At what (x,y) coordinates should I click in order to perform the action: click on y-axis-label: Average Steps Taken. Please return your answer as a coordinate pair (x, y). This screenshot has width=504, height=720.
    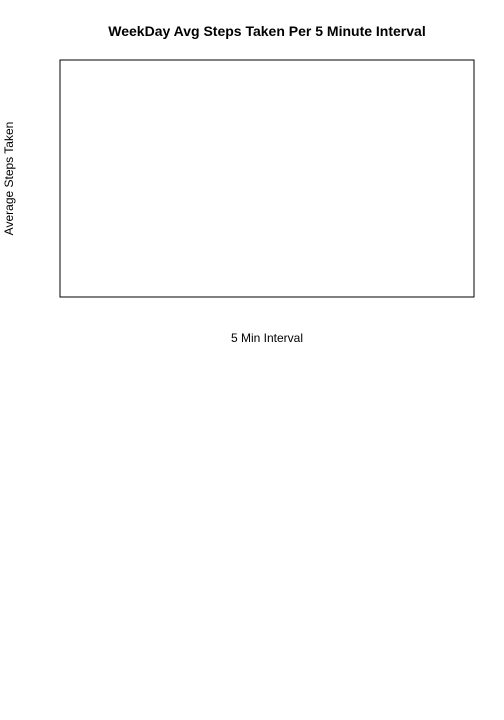
    Looking at the image, I should click on (9, 179).